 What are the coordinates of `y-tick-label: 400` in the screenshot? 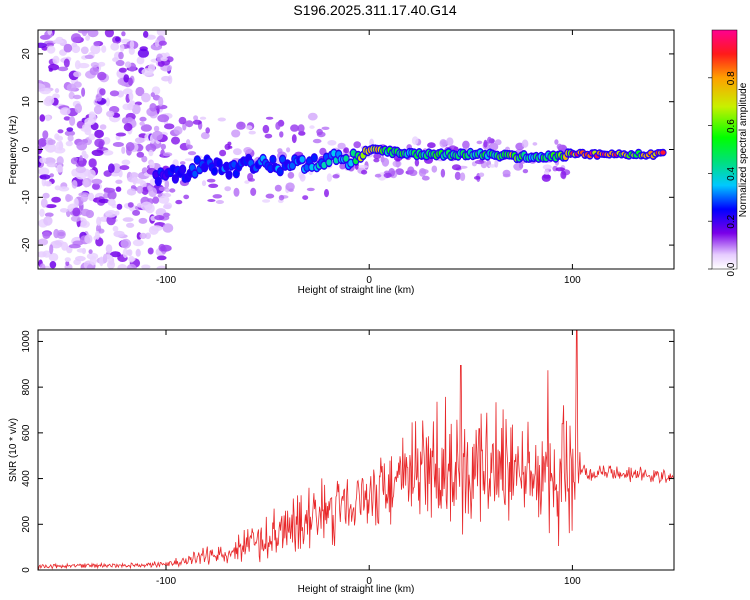 It's located at (26, 478).